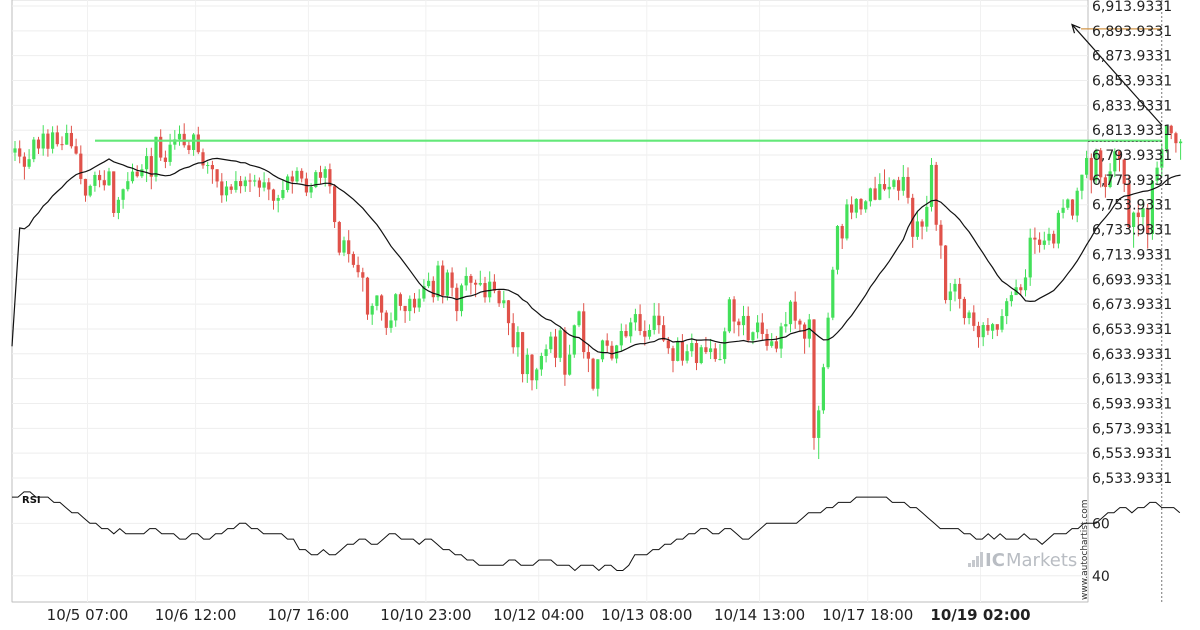 This screenshot has height=630, width=1200. Describe the element at coordinates (538, 615) in the screenshot. I see `x-tick-label: 10/12 04:00` at that location.